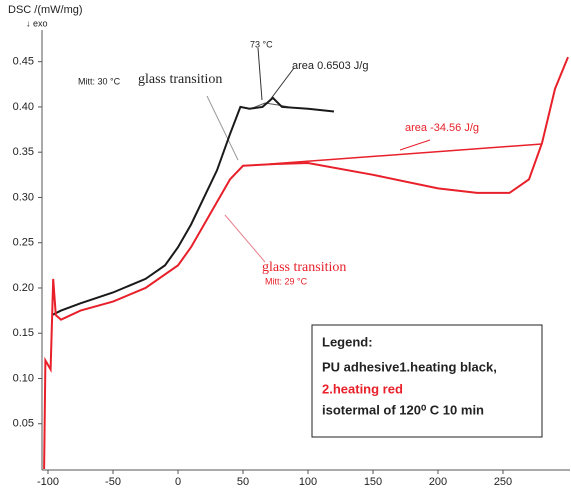 The height and width of the screenshot is (489, 571). What do you see at coordinates (23, 424) in the screenshot?
I see `y-tick-label: 0.05` at bounding box center [23, 424].